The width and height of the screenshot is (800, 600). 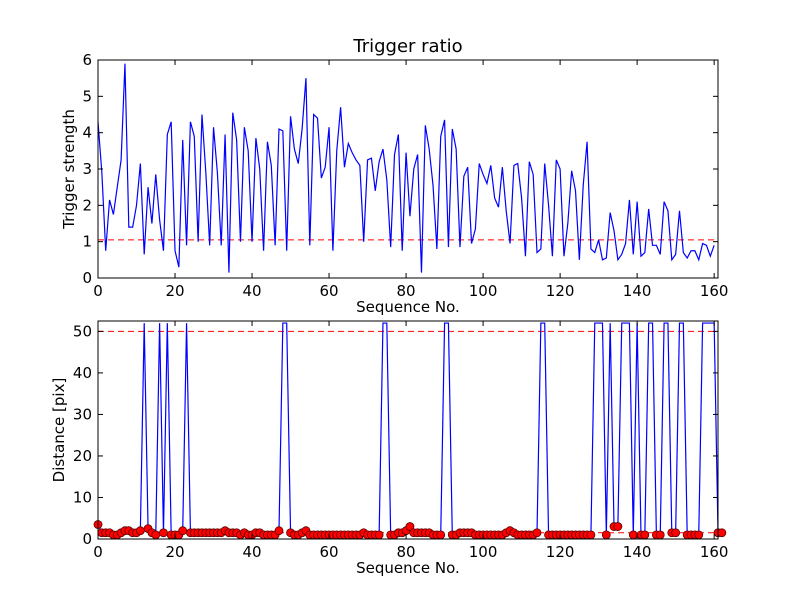 What do you see at coordinates (59, 430) in the screenshot?
I see `y-axis-label: Distance [pix]` at bounding box center [59, 430].